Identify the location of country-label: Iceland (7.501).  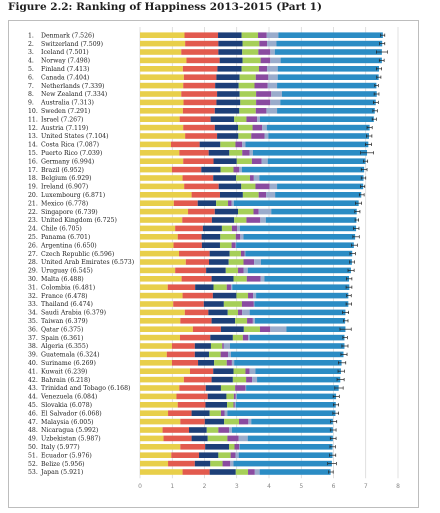
(65, 52).